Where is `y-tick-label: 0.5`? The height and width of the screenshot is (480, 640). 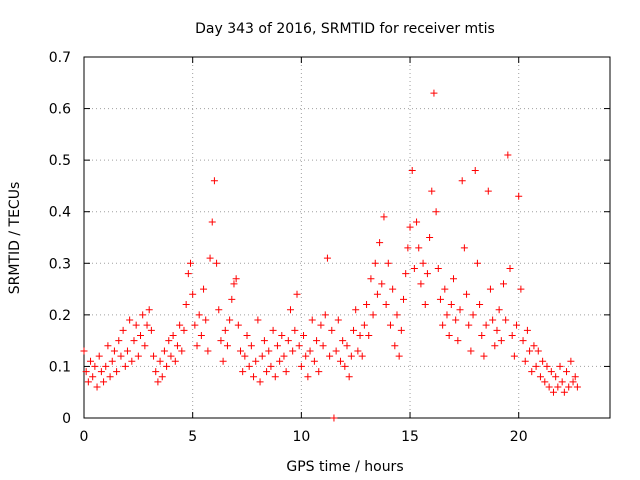 y-tick-label: 0.5 is located at coordinates (60, 161).